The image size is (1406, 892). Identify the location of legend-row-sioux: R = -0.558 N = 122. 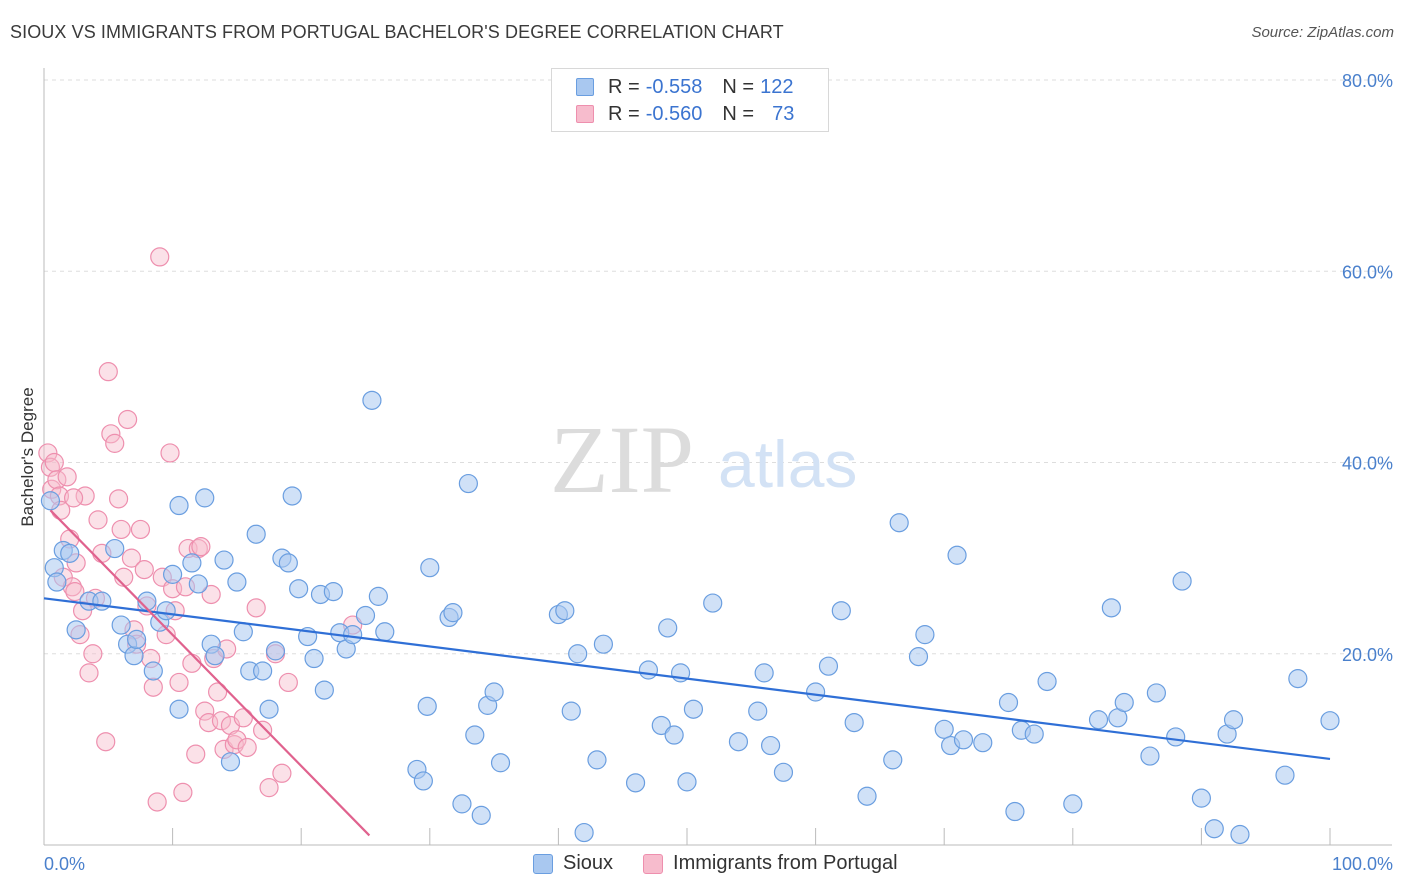
(684, 87).